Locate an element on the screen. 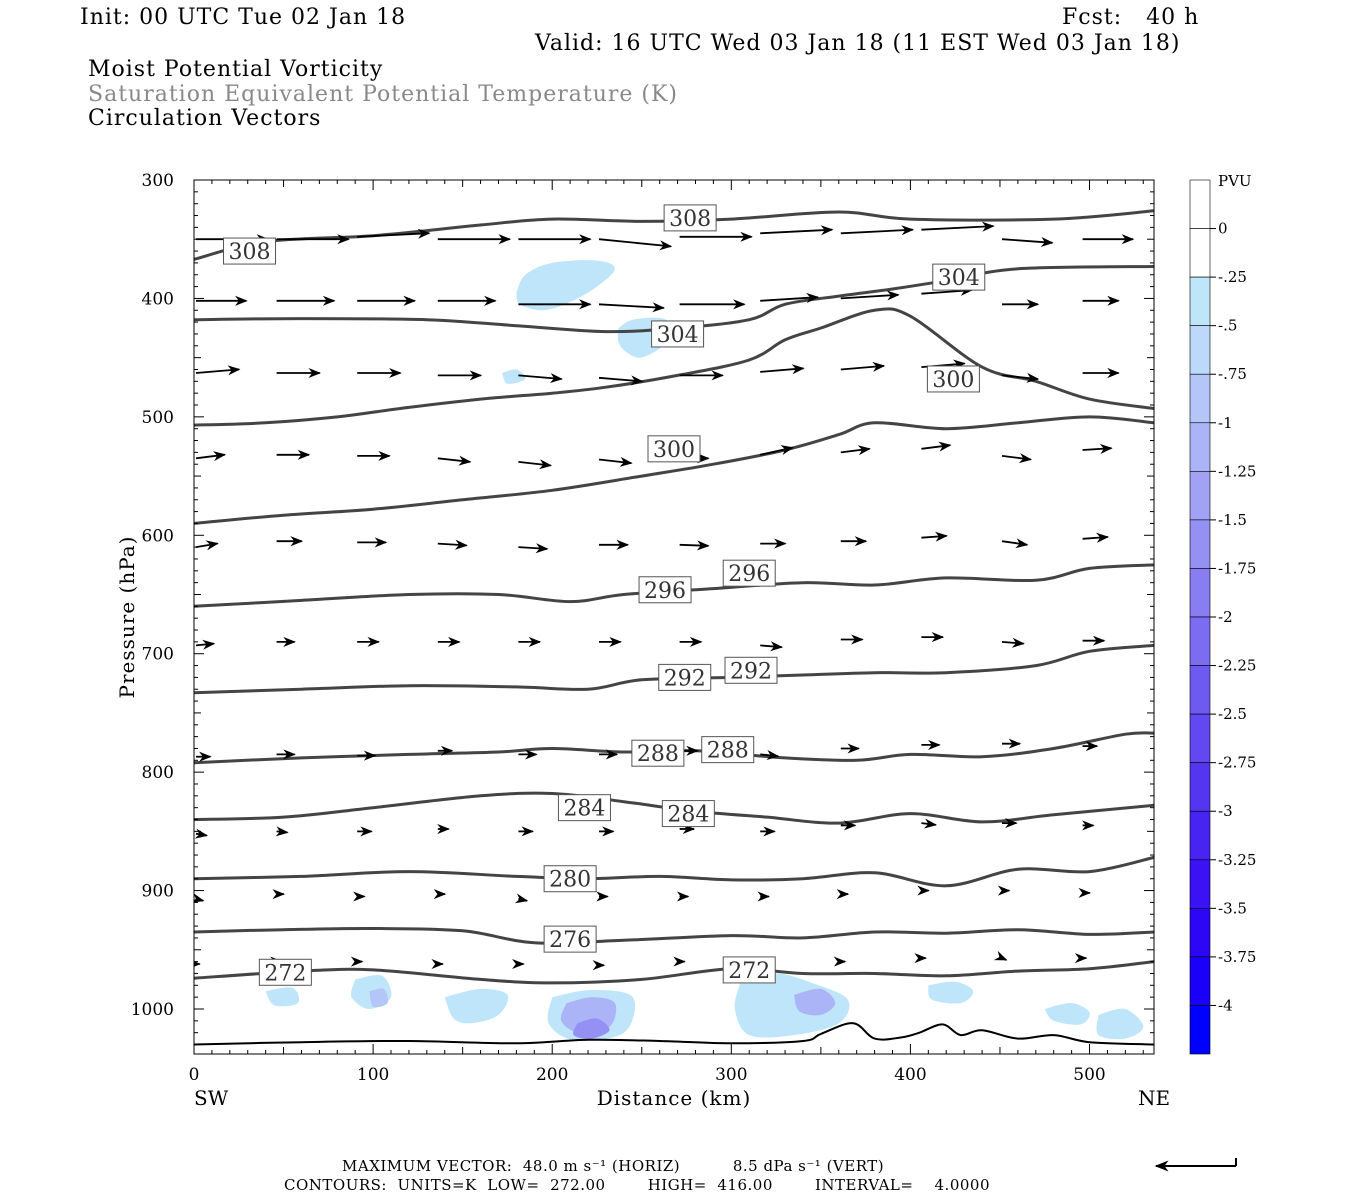  contour-label: 276 is located at coordinates (570, 939).